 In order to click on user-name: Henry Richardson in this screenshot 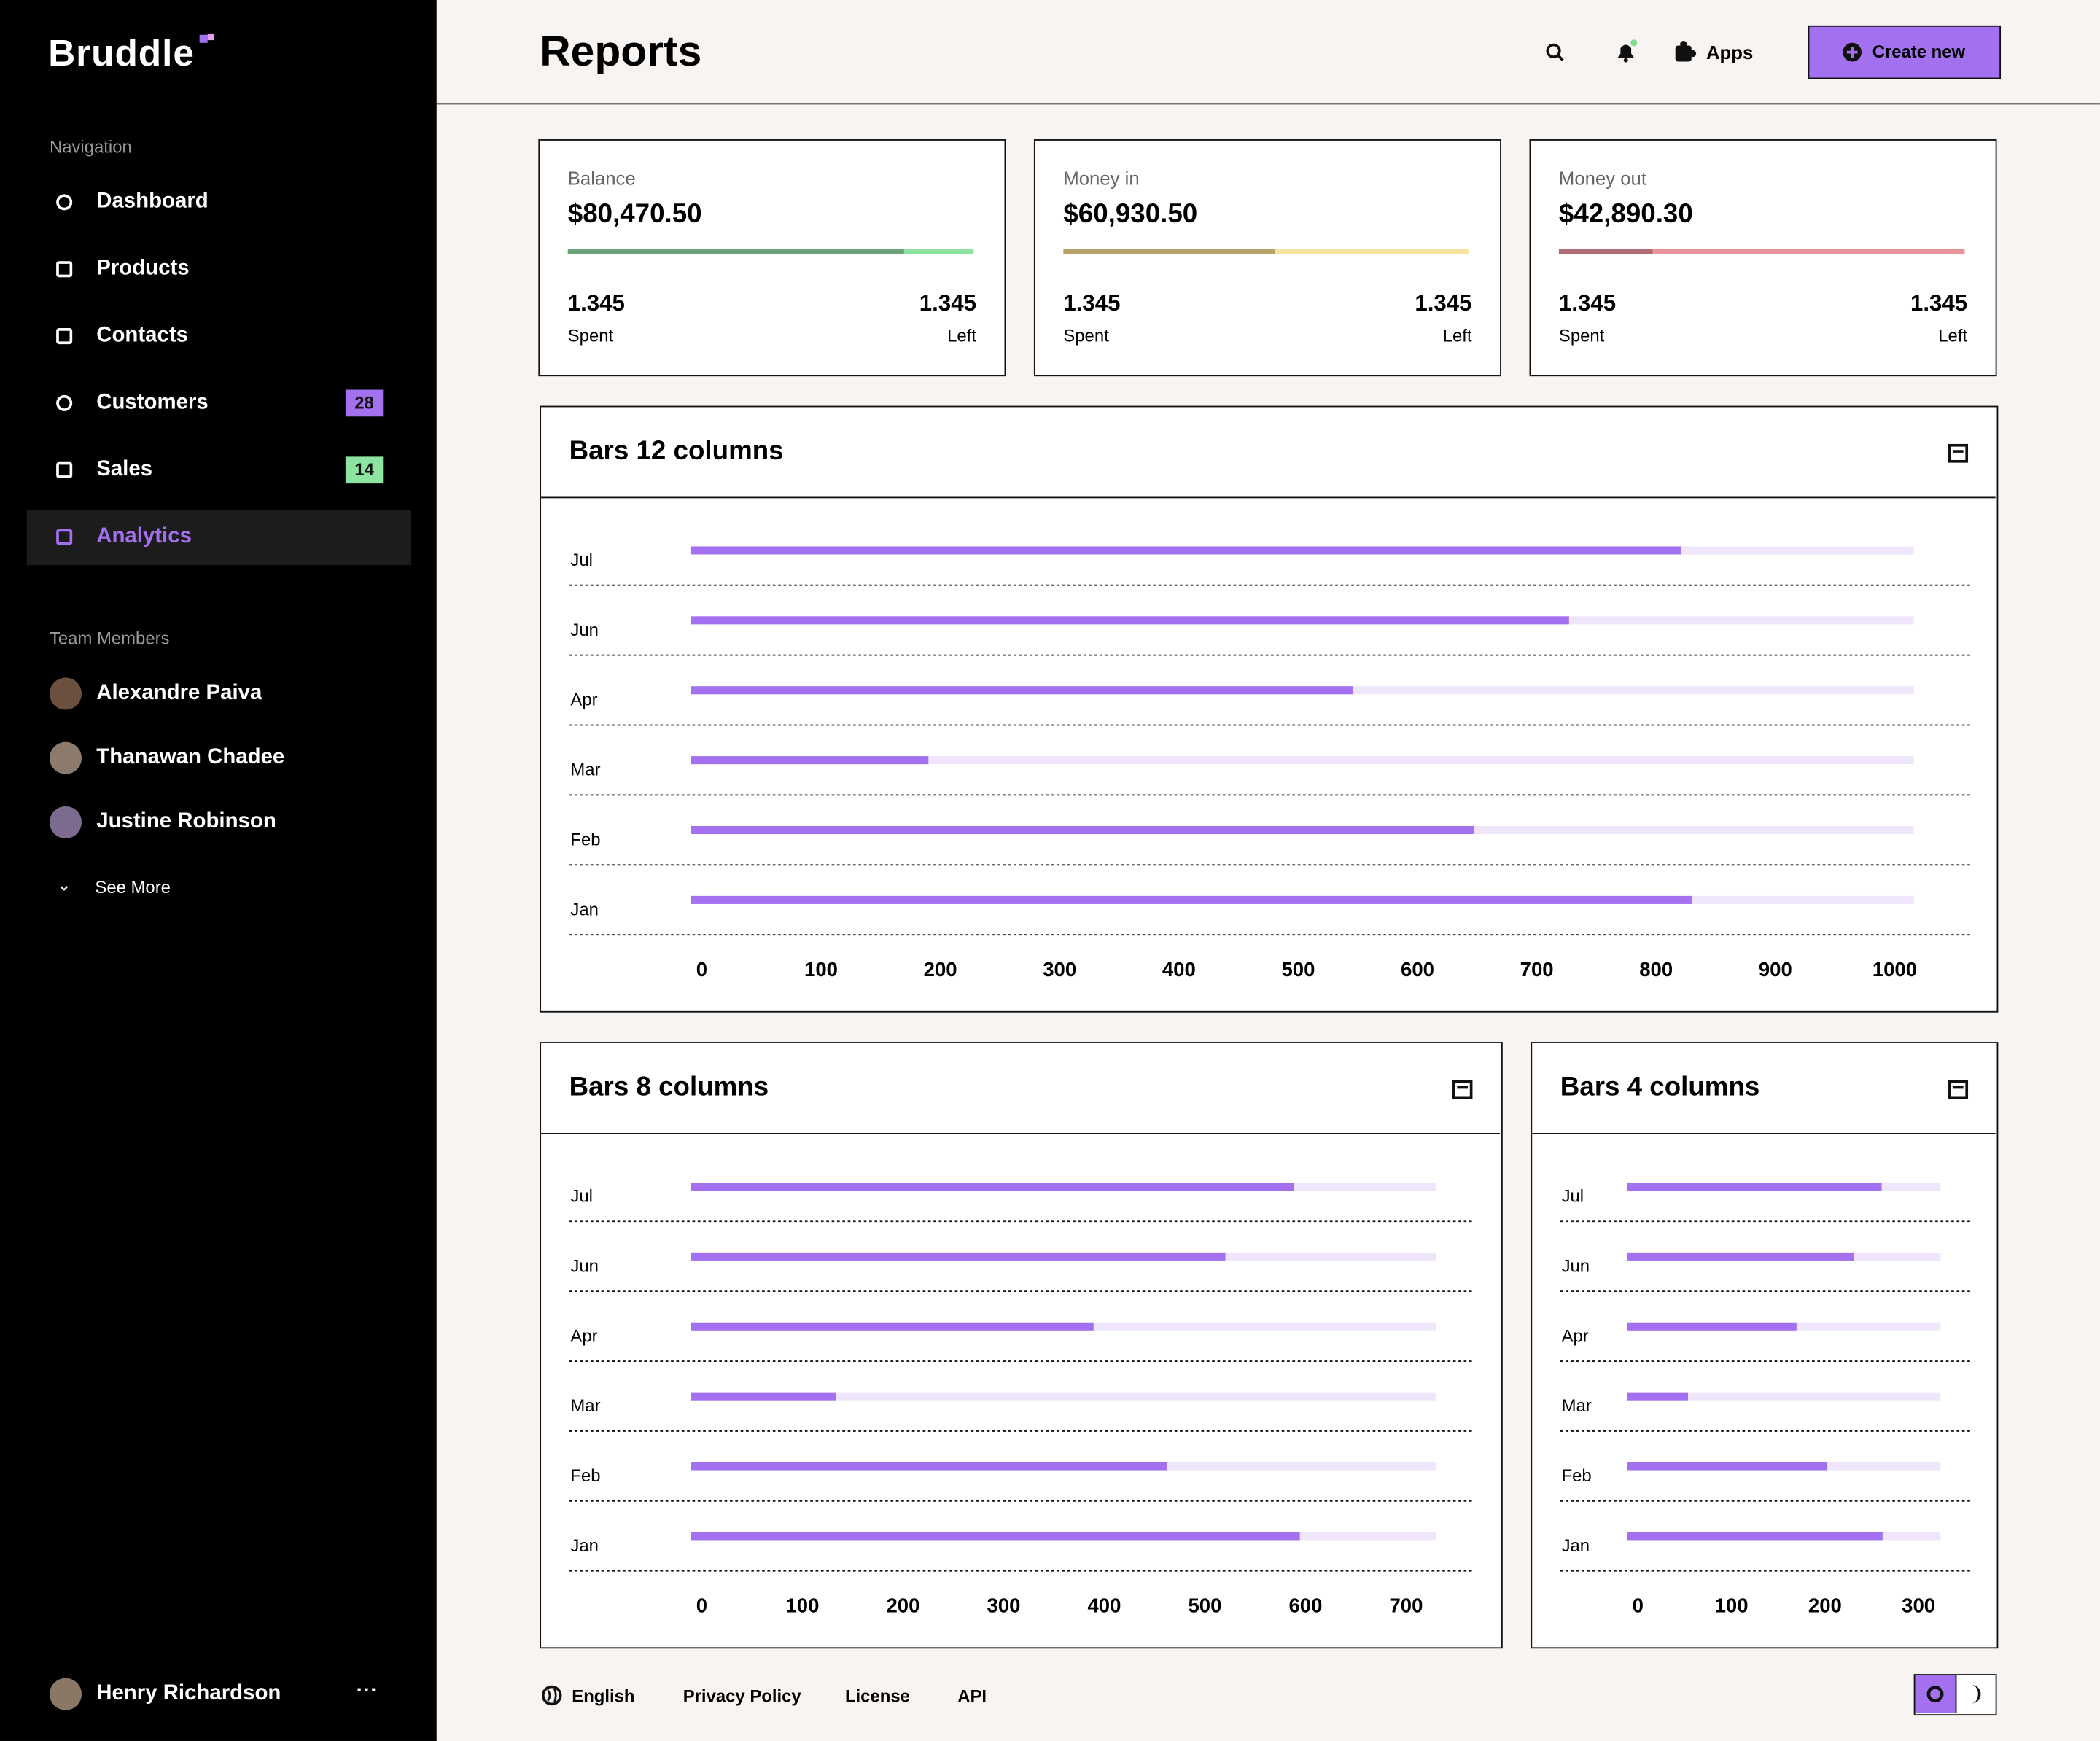, I will do `click(188, 1693)`.